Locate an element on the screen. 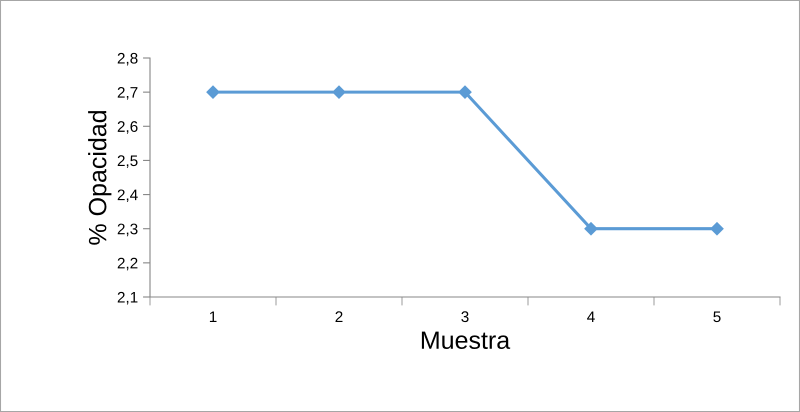 Image resolution: width=800 pixels, height=412 pixels. x-tick-label: 5 is located at coordinates (717, 316).